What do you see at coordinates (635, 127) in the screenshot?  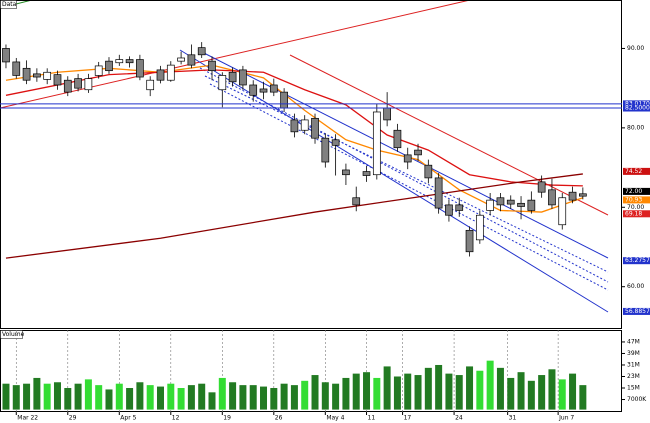 I see `y-tick-label: 80.00` at bounding box center [635, 127].